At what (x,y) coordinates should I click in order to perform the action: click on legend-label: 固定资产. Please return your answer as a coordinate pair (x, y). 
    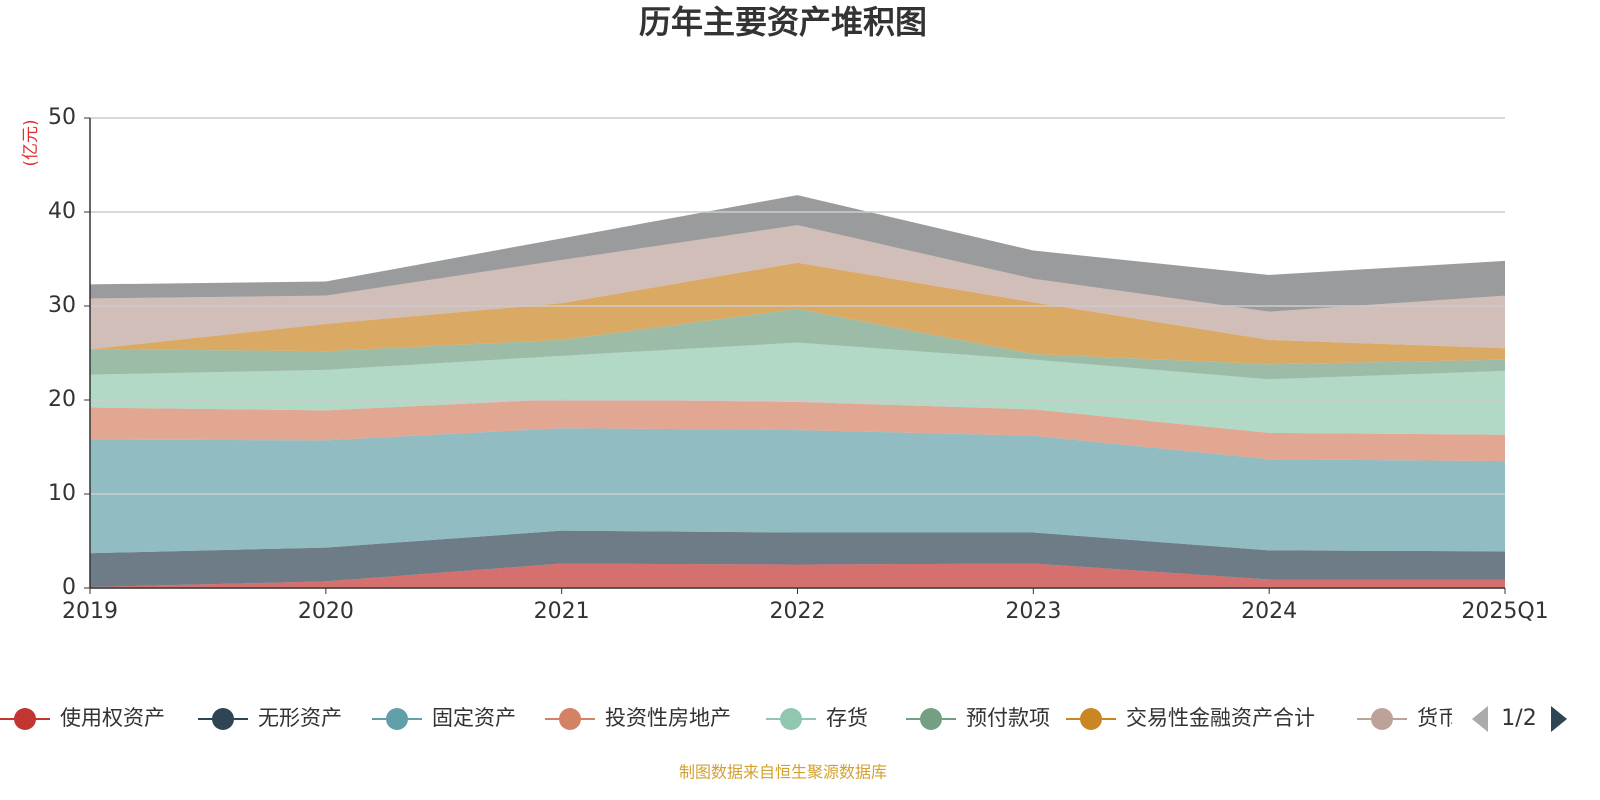
    Looking at the image, I should click on (474, 718).